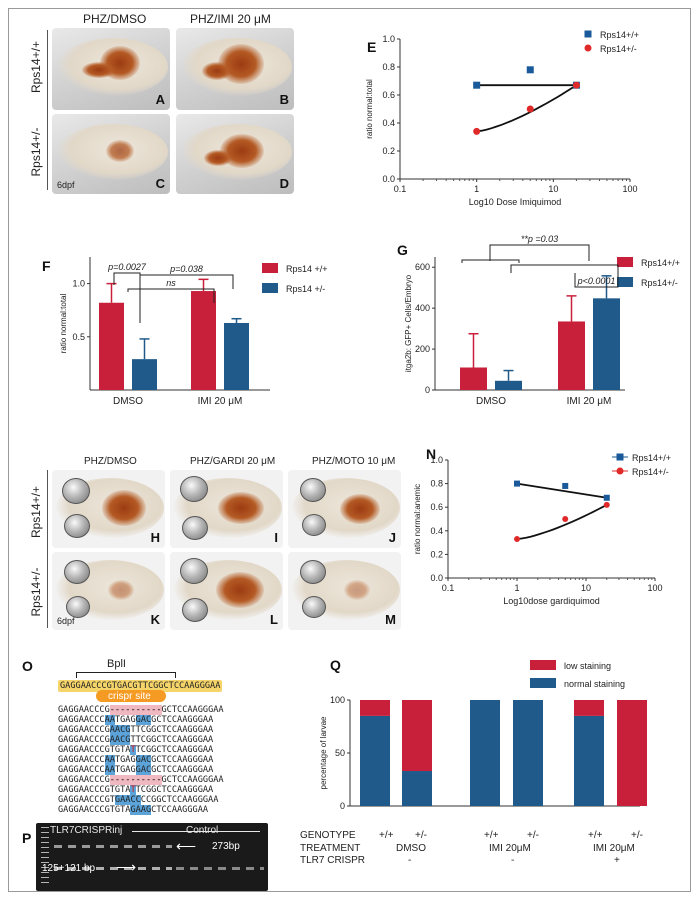 The image size is (700, 900). I want to click on significance-label: p=0.038, so click(186, 269).